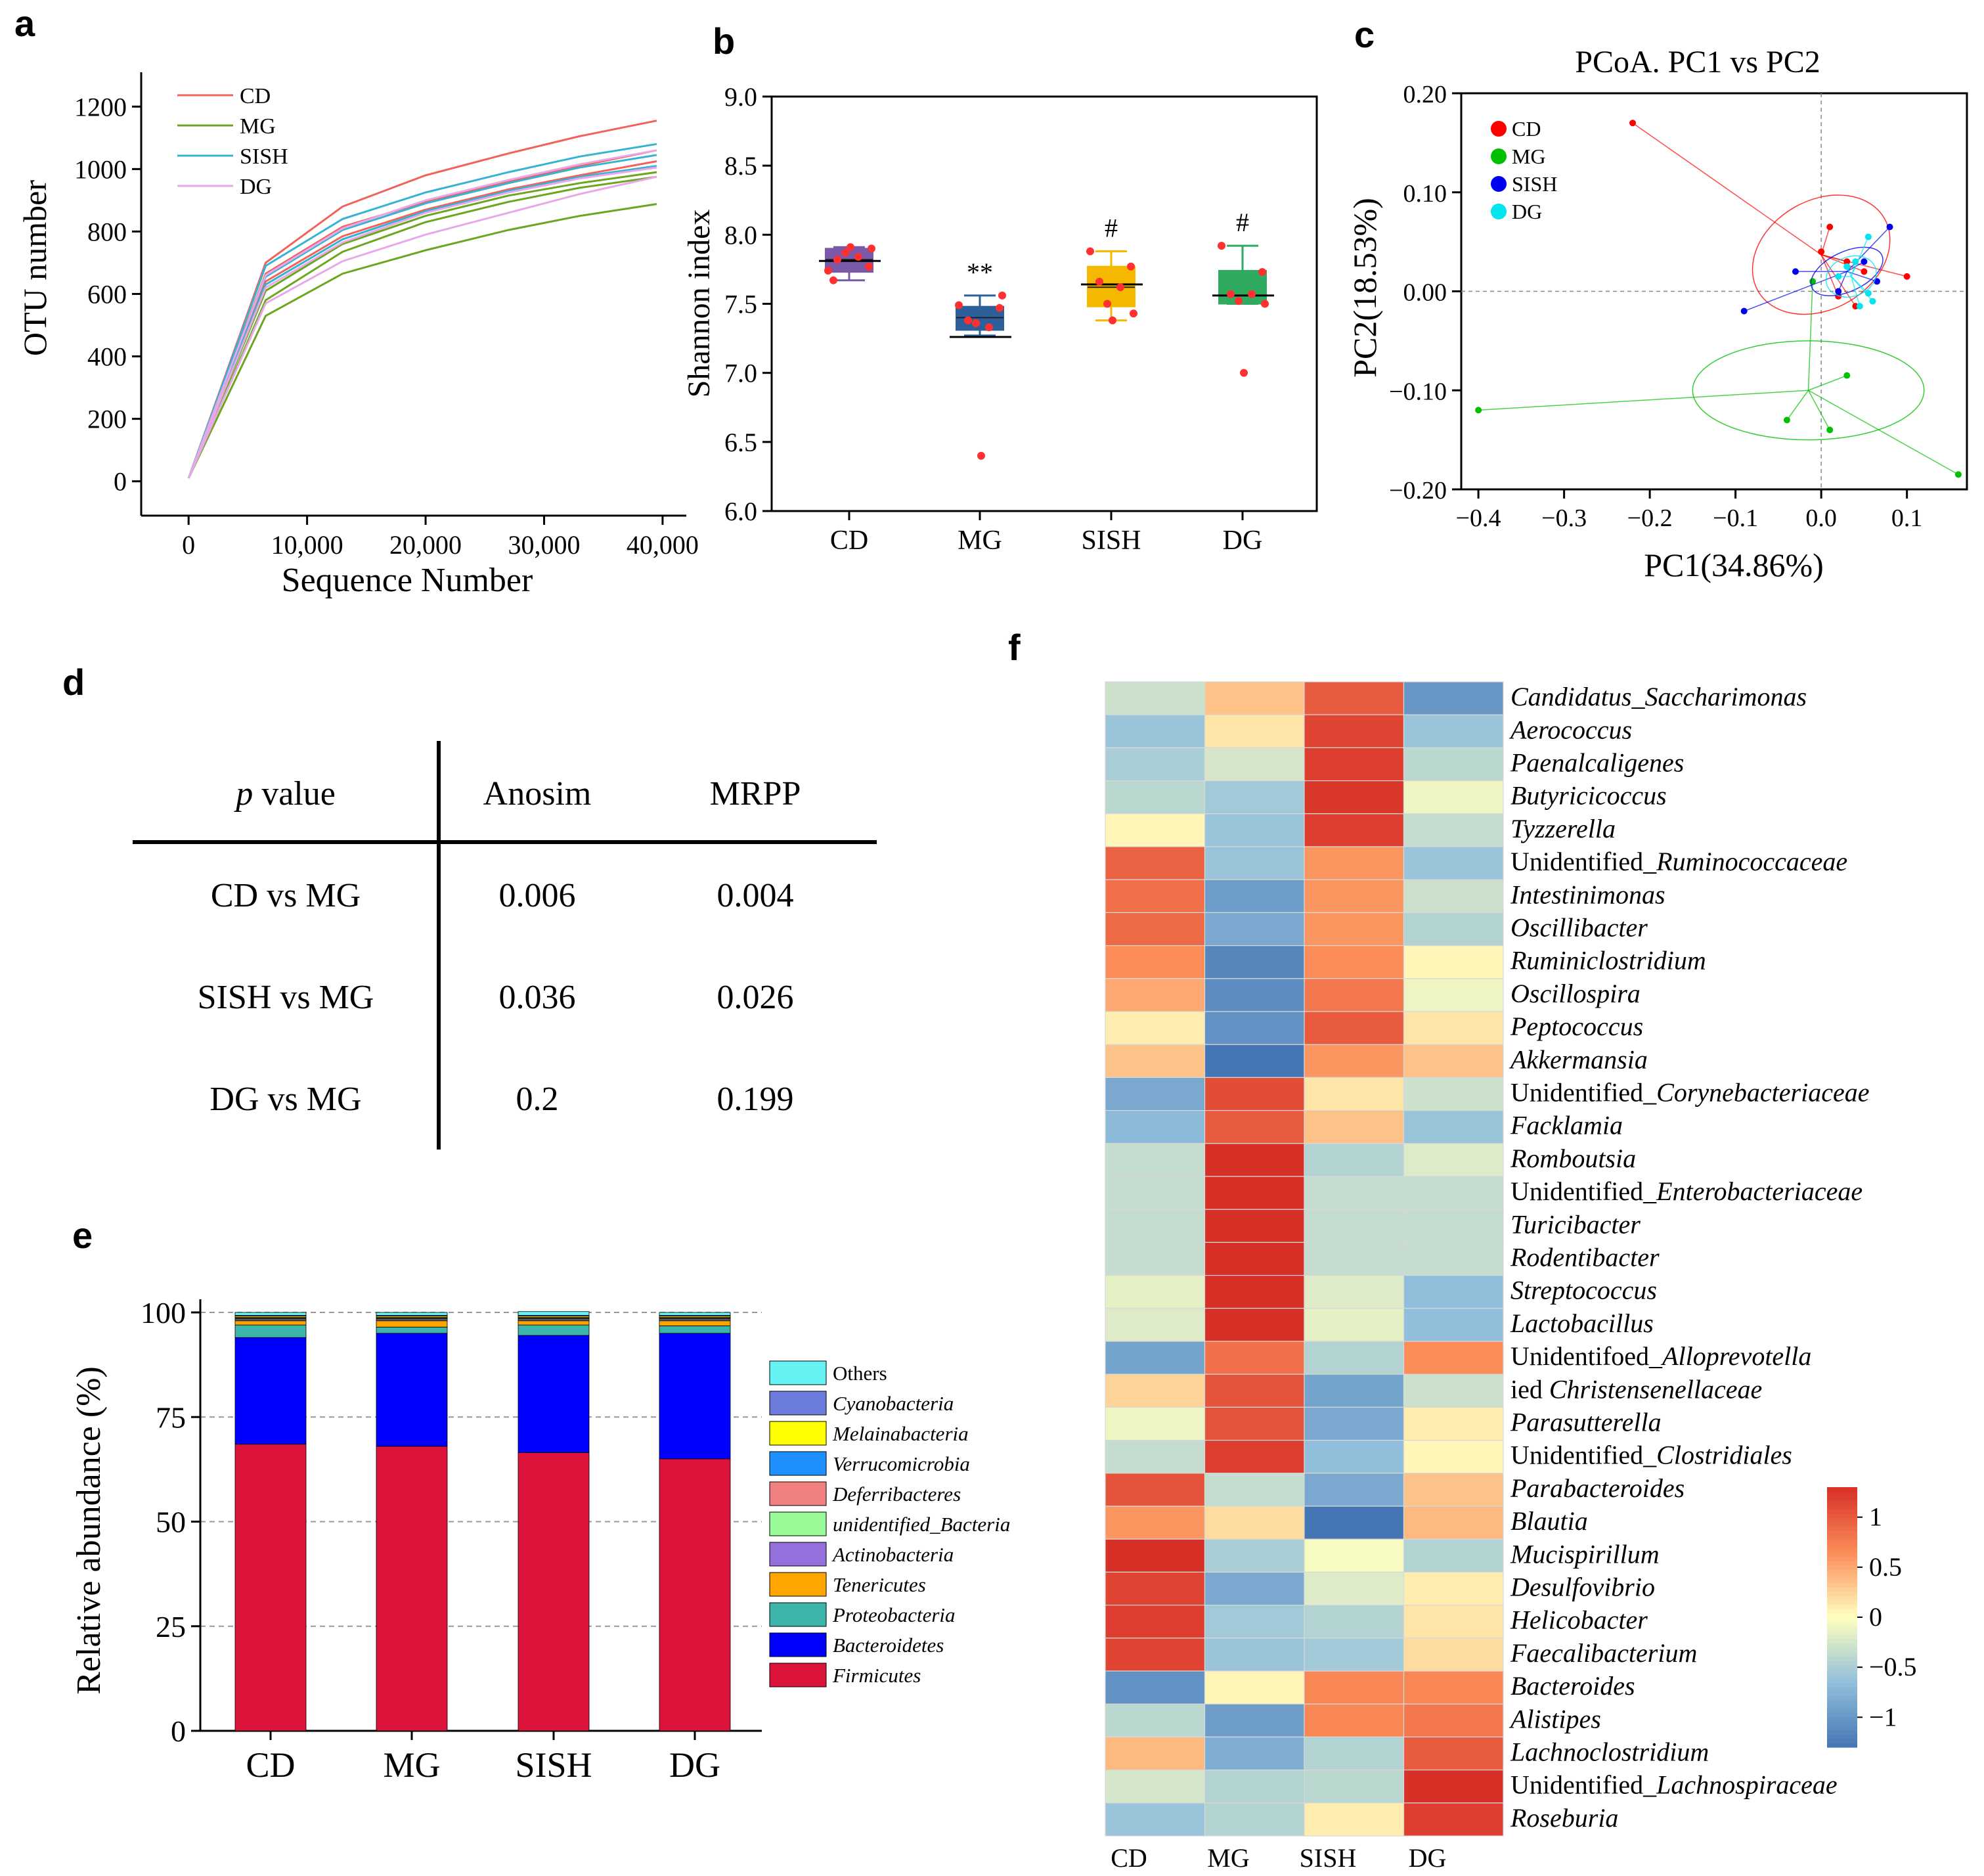 This screenshot has width=1984, height=1876. I want to click on e-legend-label: Cyanobacteria, so click(893, 1403).